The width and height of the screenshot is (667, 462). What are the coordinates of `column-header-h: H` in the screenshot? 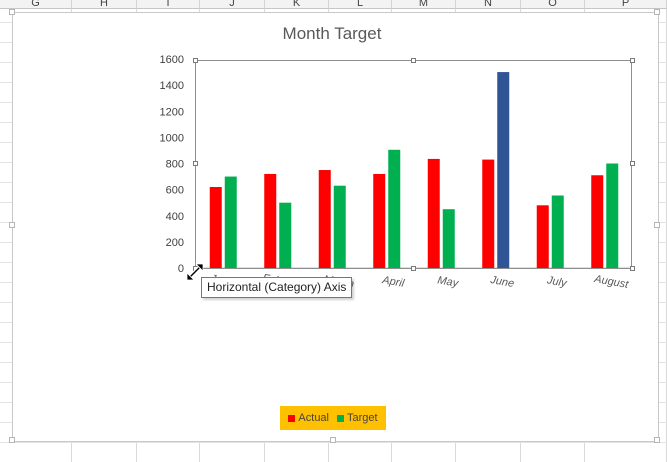 It's located at (104, 4).